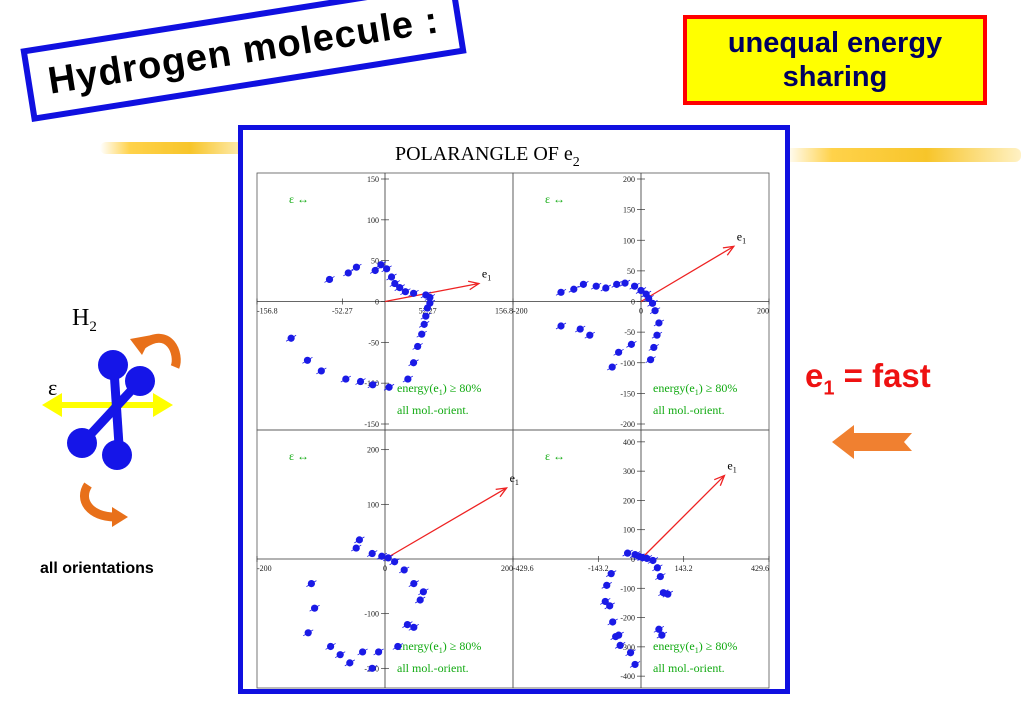  What do you see at coordinates (98, 502) in the screenshot?
I see `rotate-arrow-bottom-icon` at bounding box center [98, 502].